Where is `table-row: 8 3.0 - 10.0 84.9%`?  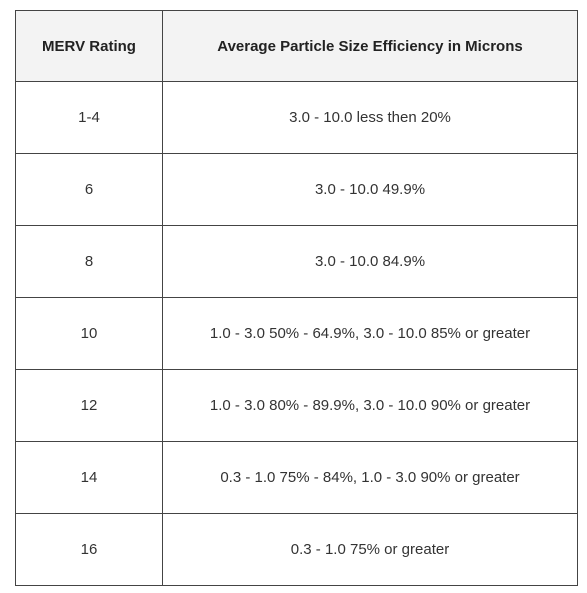 table-row: 8 3.0 - 10.0 84.9% is located at coordinates (296, 261).